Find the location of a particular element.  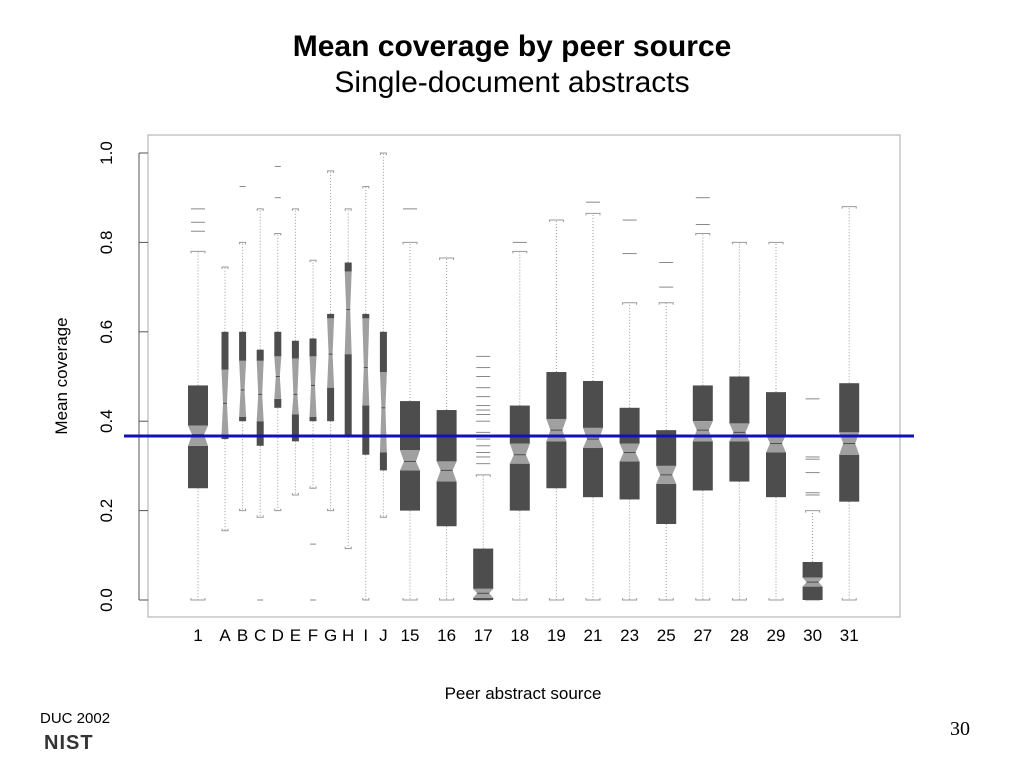

x-tick-label: 16 is located at coordinates (446, 635).